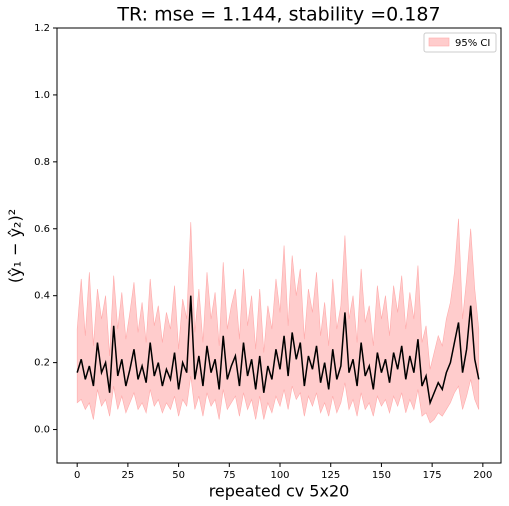 Image resolution: width=509 pixels, height=506 pixels. What do you see at coordinates (42, 430) in the screenshot?
I see `y-tick-label: 0.0` at bounding box center [42, 430].